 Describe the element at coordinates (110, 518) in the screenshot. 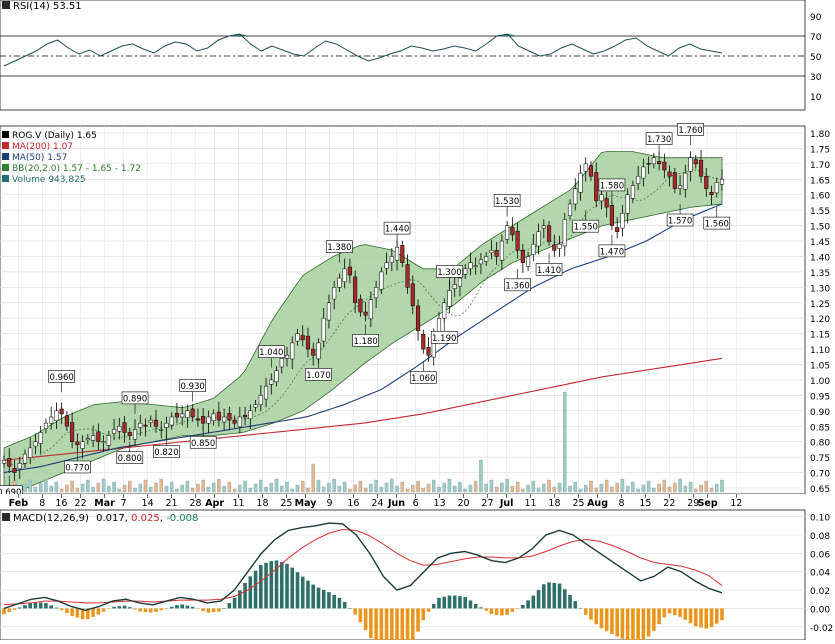

I see `macd-value: 0.017` at that location.